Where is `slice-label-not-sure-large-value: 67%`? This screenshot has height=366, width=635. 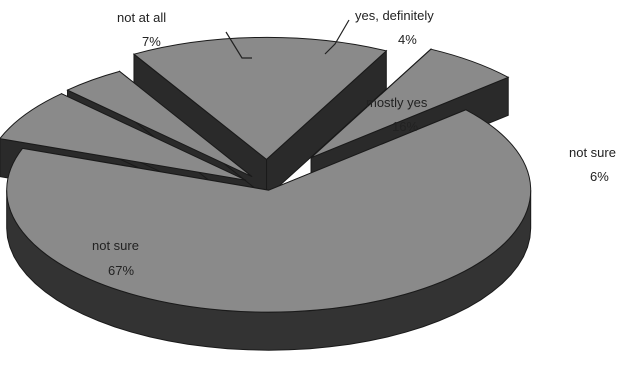 slice-label-not-sure-large-value: 67% is located at coordinates (121, 270).